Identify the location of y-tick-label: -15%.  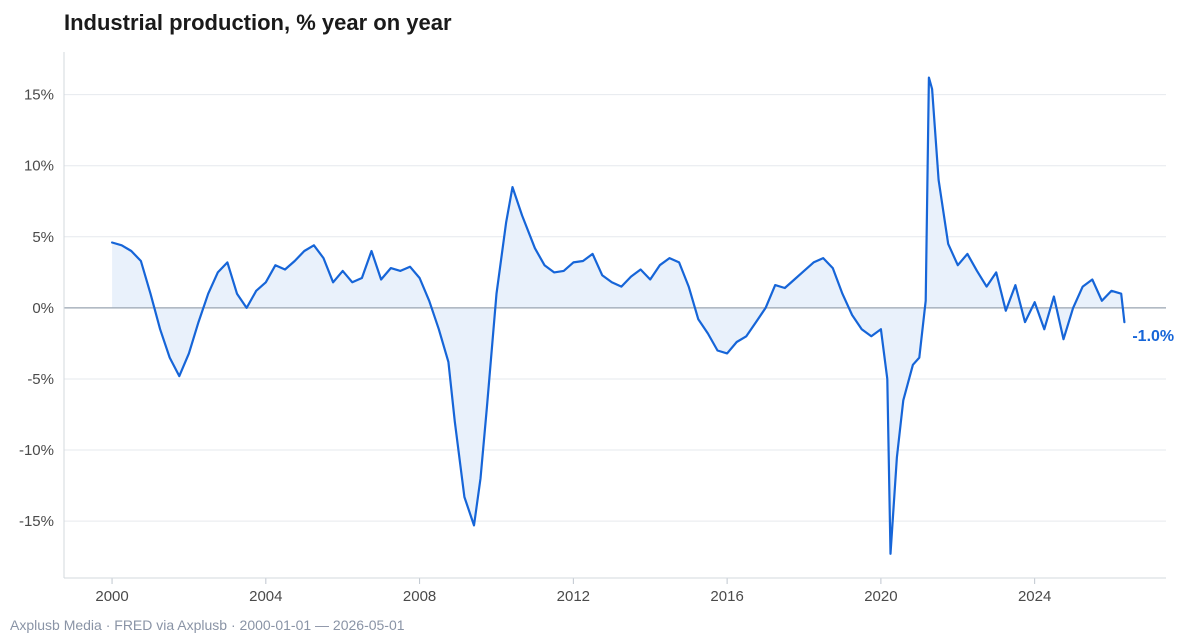
(36, 521).